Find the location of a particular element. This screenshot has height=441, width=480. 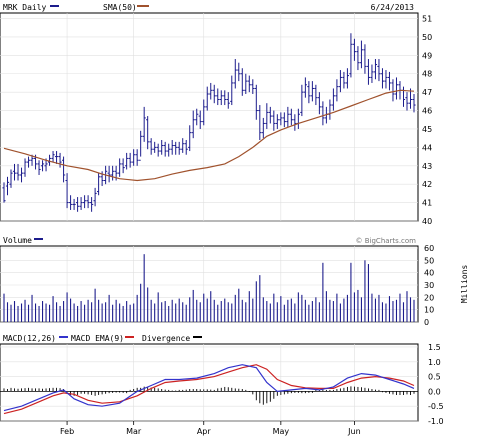

volume-y-axis: 60 50 40 30 20 10 0 is located at coordinates (429, 285).